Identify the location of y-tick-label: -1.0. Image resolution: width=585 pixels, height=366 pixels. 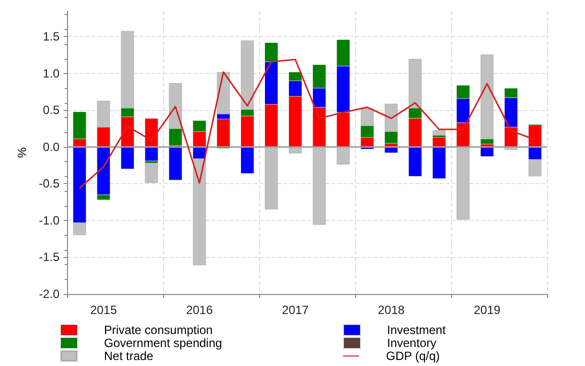
(49, 220).